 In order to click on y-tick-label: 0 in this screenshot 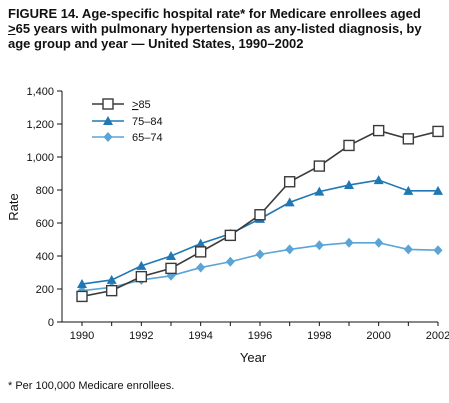, I will do `click(51, 323)`.